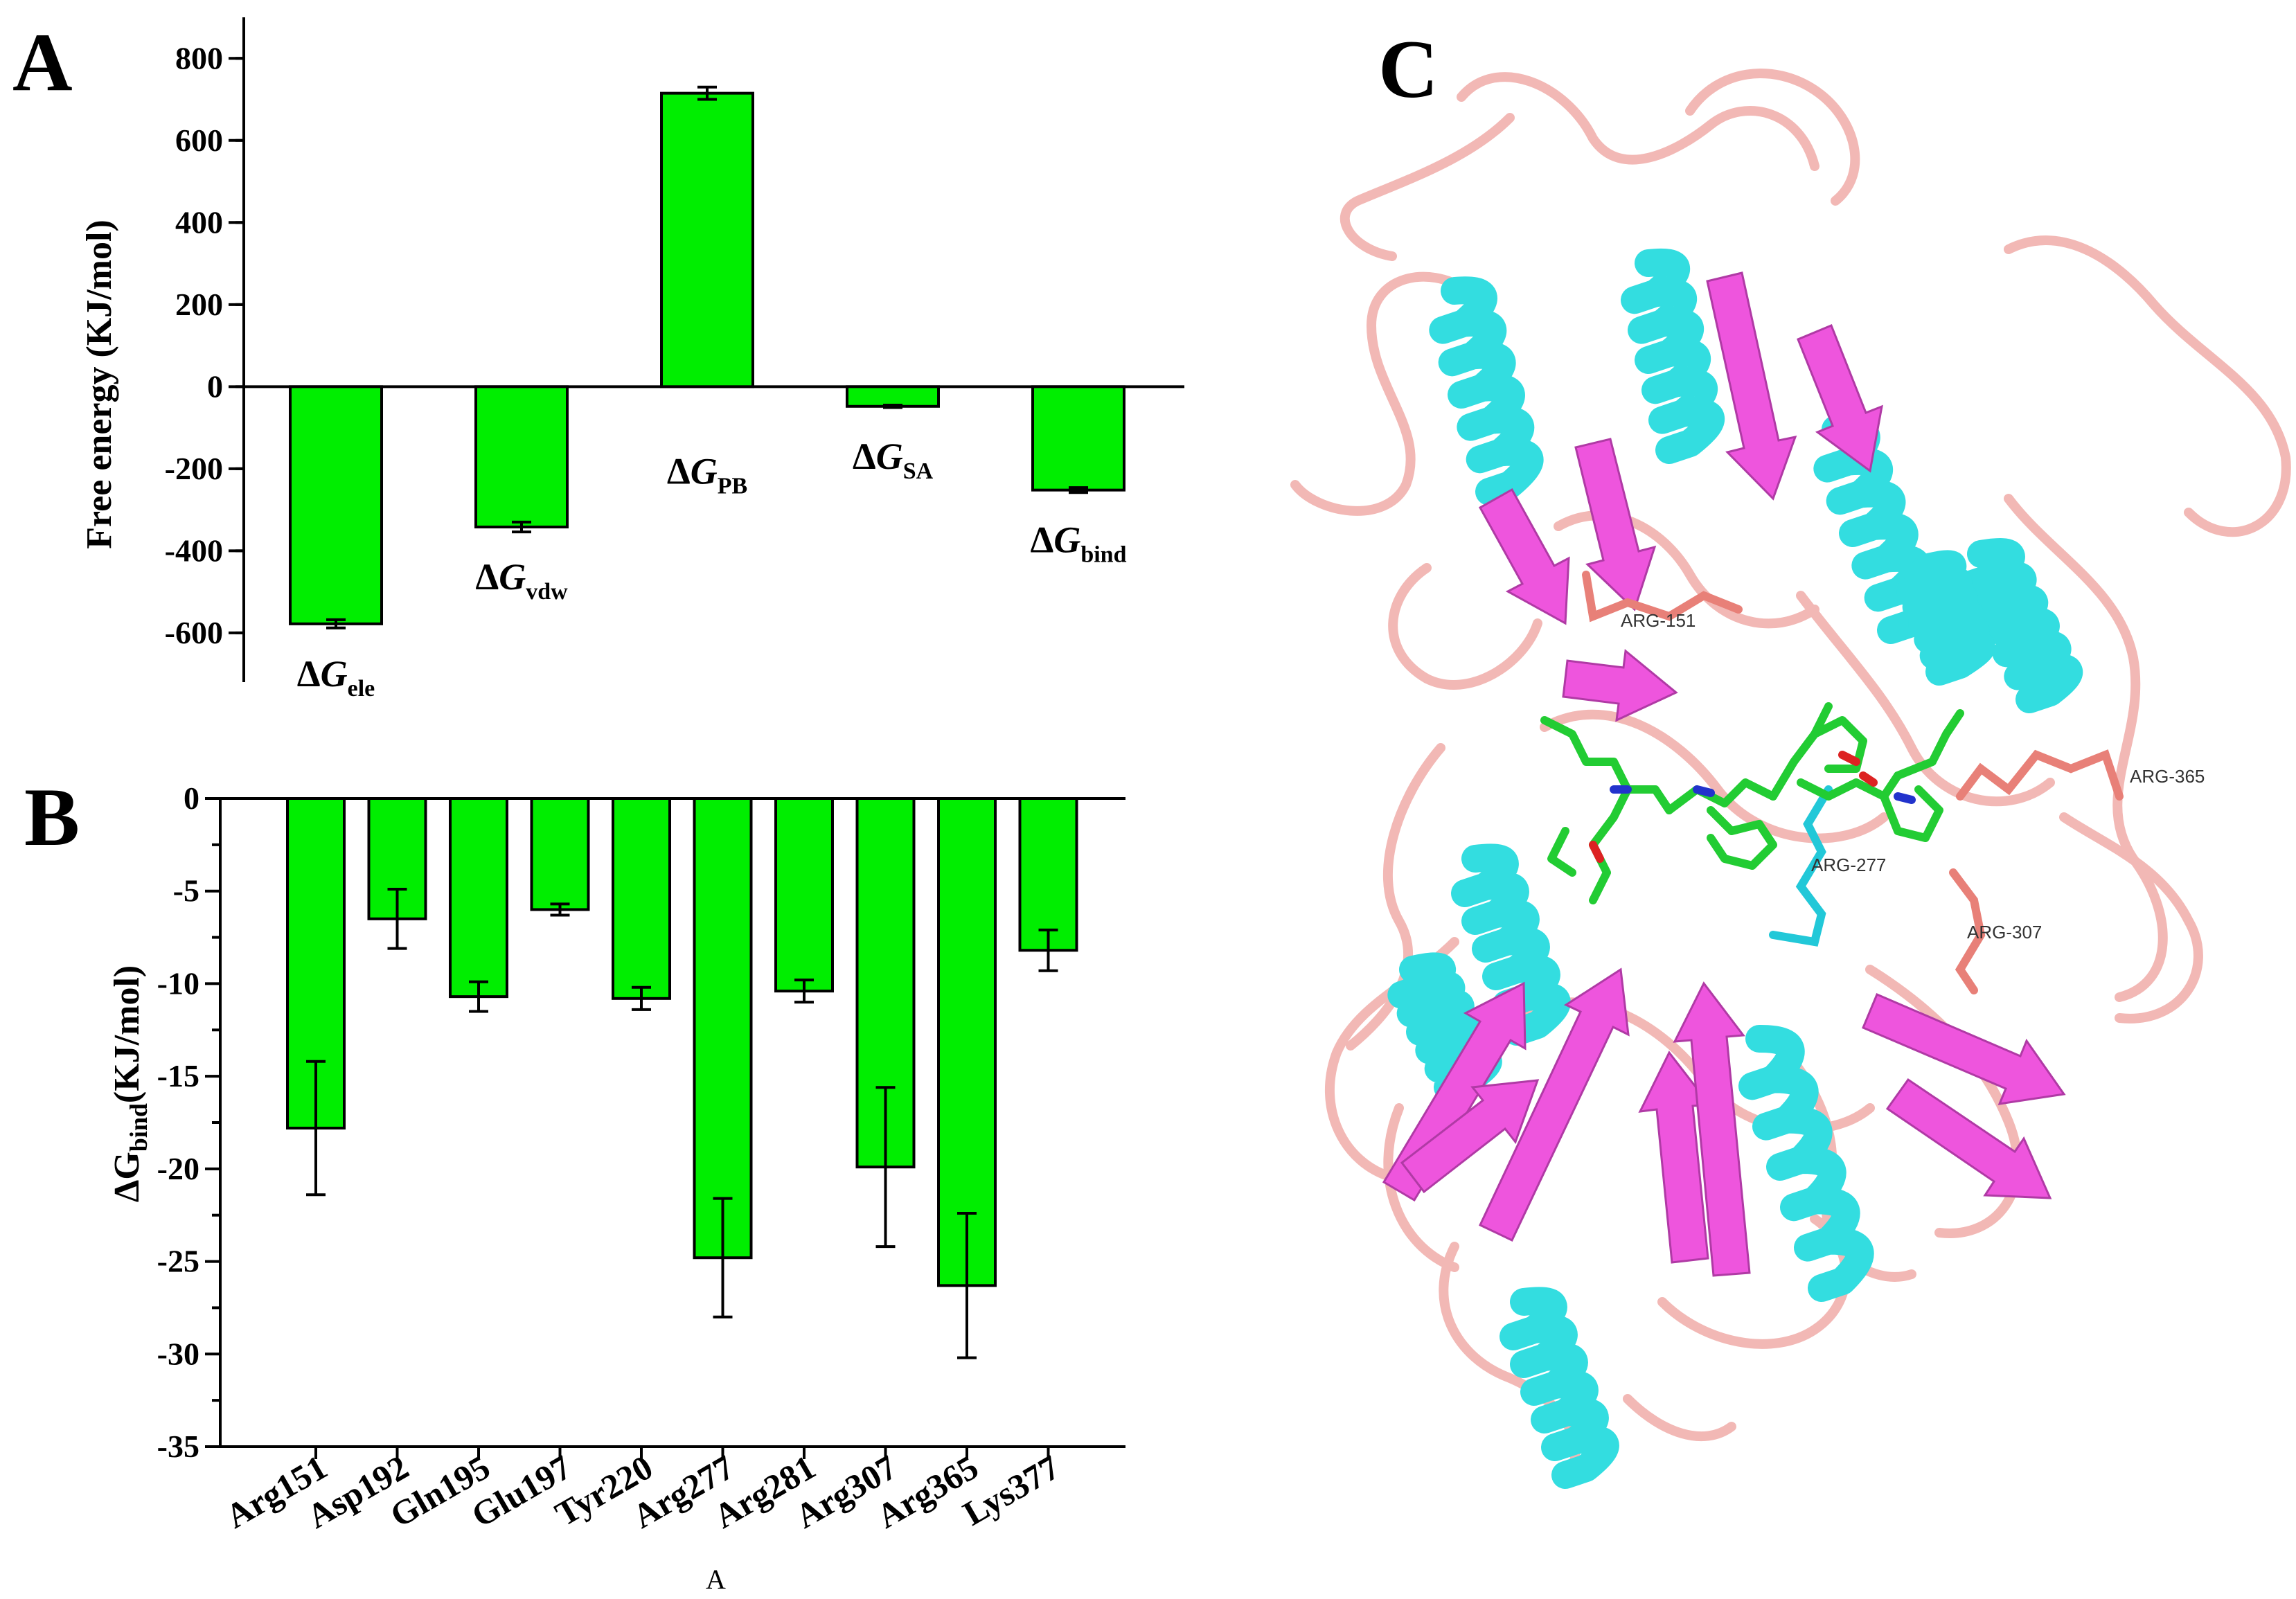  What do you see at coordinates (178, 1168) in the screenshot?
I see `chart-b-tick-label: -20` at bounding box center [178, 1168].